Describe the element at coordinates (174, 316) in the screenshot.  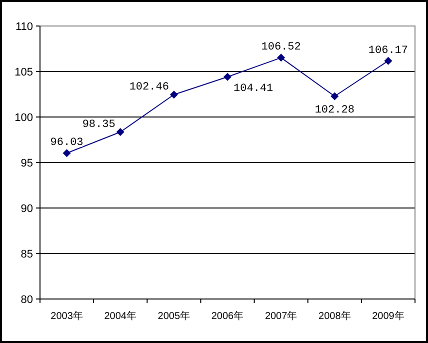
I see `x-tick-label: 2005年` at that location.